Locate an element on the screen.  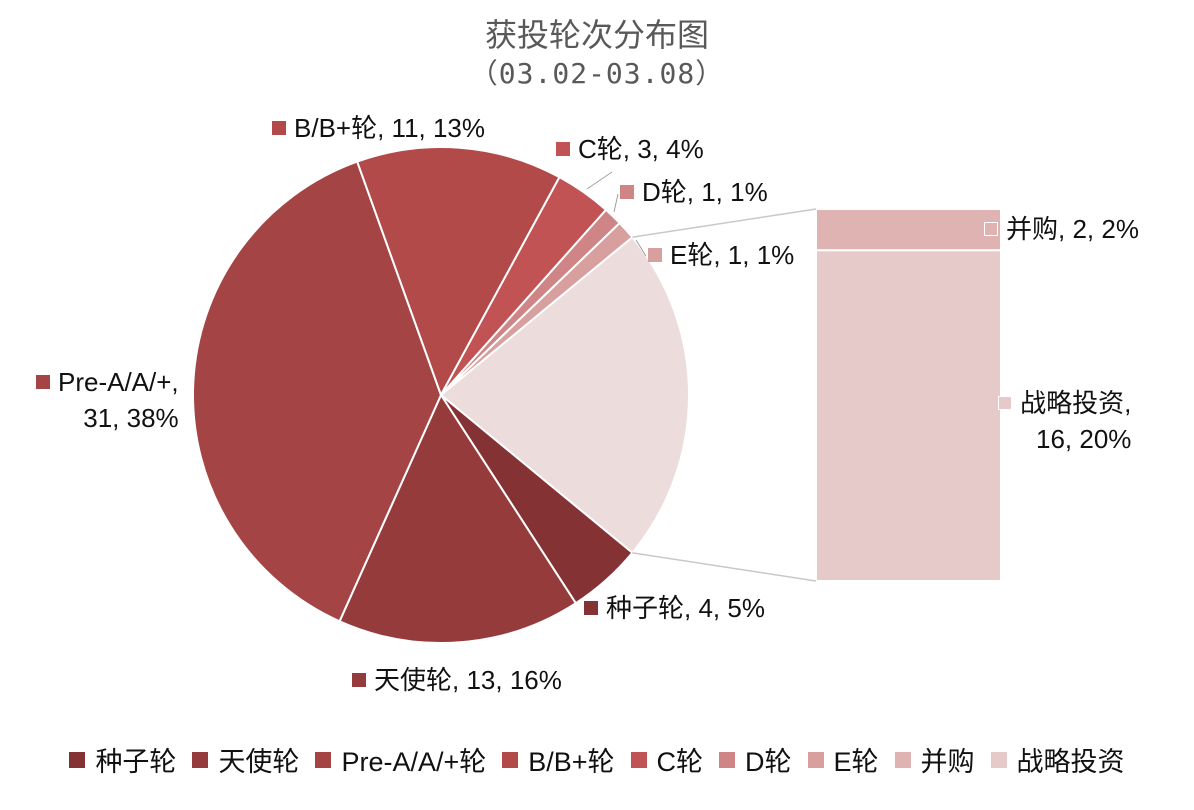
data-label-c: C轮, 3, 4% is located at coordinates (630, 149).